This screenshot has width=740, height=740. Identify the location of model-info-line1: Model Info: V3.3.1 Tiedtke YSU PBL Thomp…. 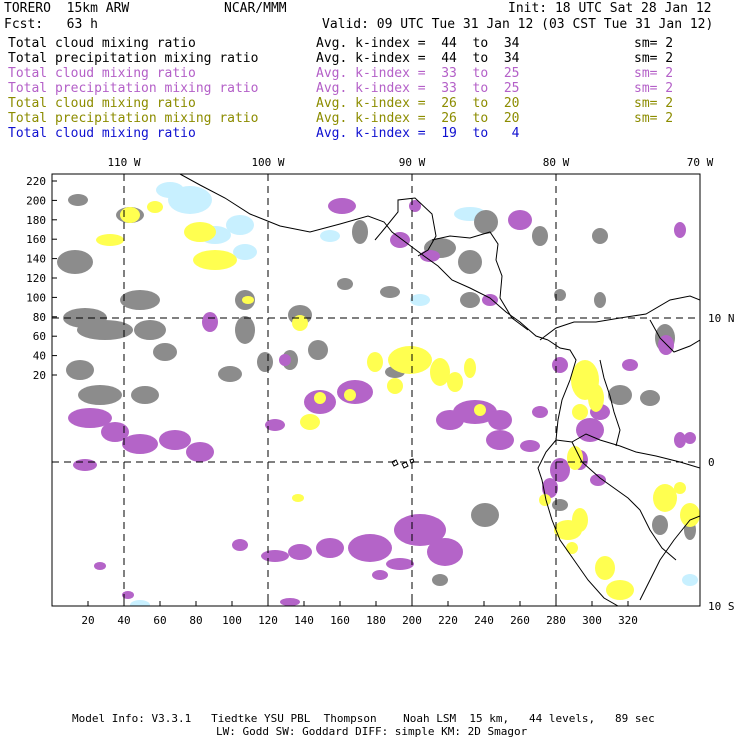
(363, 718).